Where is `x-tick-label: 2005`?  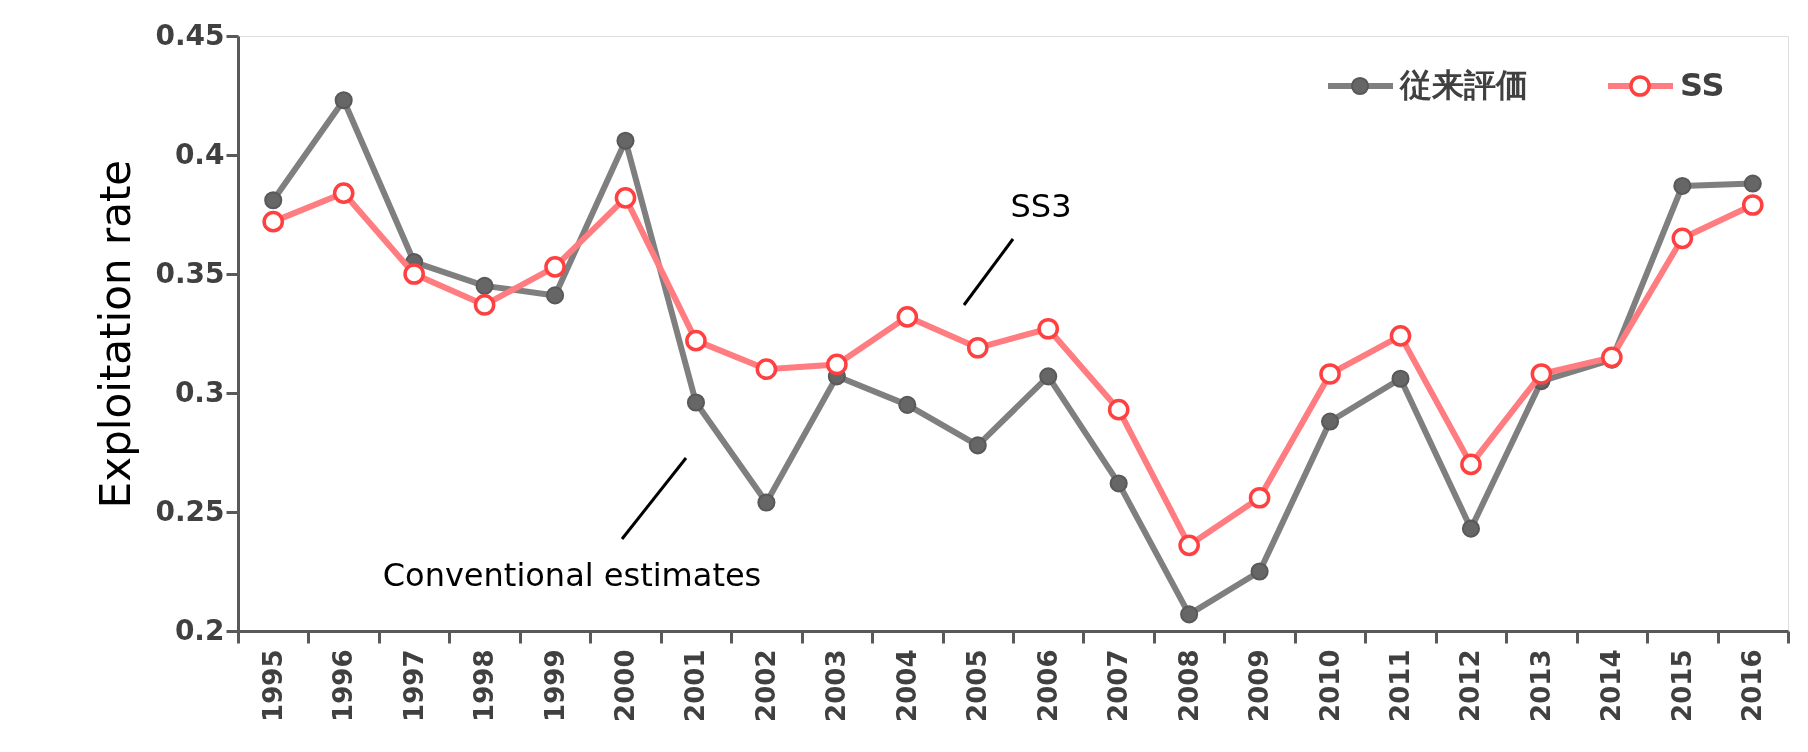 x-tick-label: 2005 is located at coordinates (977, 685).